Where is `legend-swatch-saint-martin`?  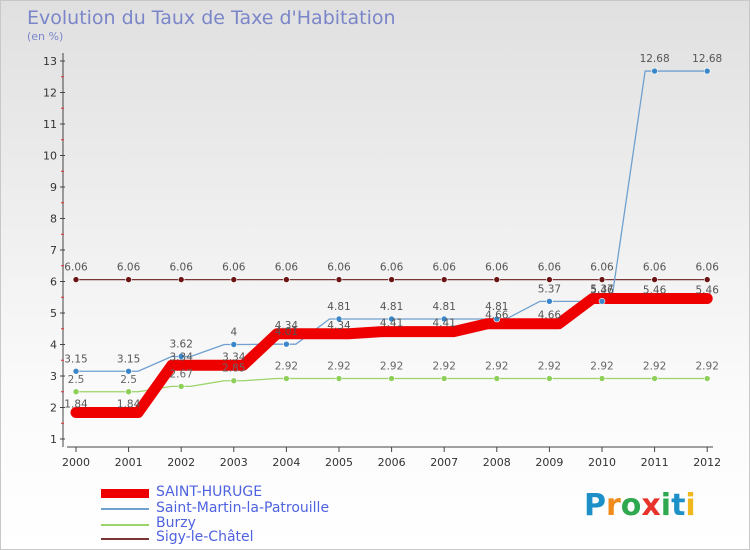
legend-swatch-saint-martin is located at coordinates (125, 509).